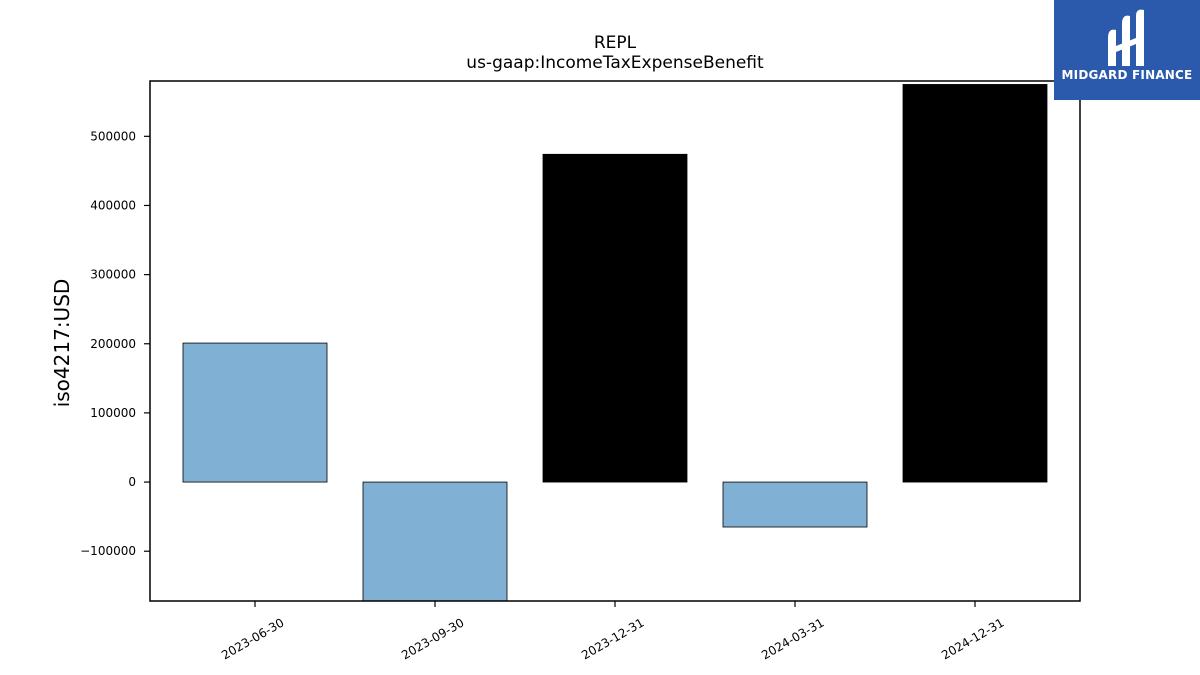 The width and height of the screenshot is (1200, 675). What do you see at coordinates (132, 482) in the screenshot?
I see `y-tick-label: 0` at bounding box center [132, 482].